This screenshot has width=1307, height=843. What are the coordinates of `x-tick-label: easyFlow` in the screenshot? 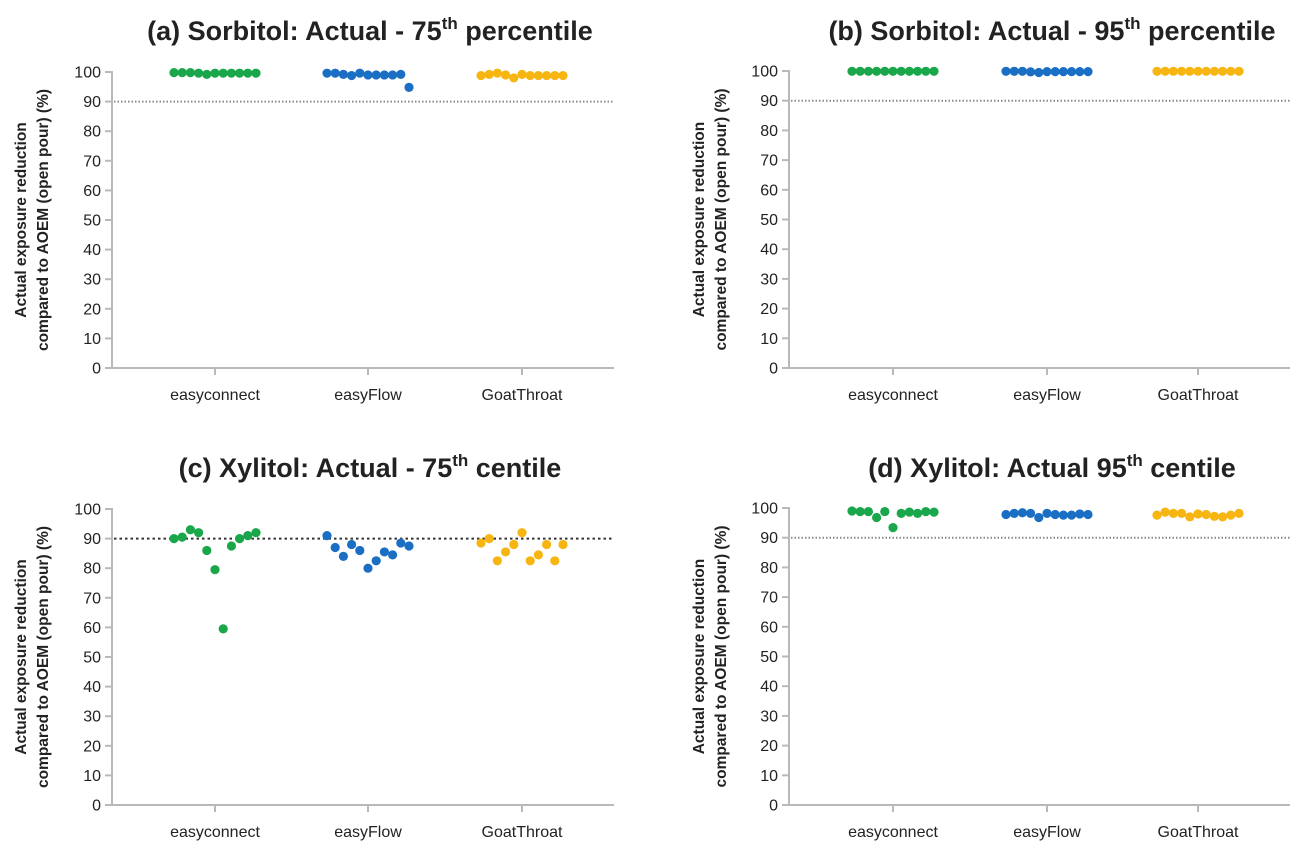 It's located at (1047, 832).